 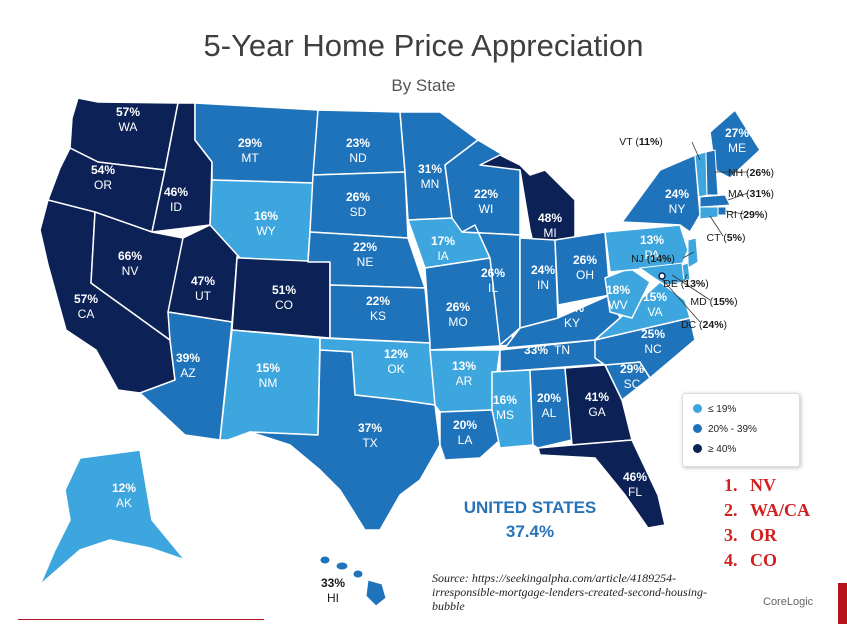 What do you see at coordinates (688, 255) in the screenshot?
I see `leader-nj` at bounding box center [688, 255].